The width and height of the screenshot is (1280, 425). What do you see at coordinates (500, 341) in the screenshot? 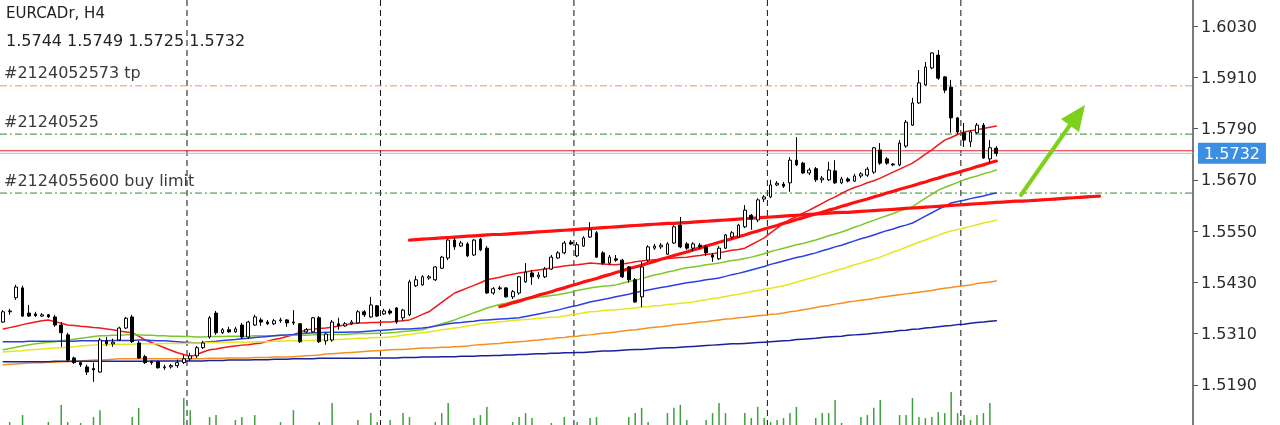
I see `line-series` at bounding box center [500, 341].